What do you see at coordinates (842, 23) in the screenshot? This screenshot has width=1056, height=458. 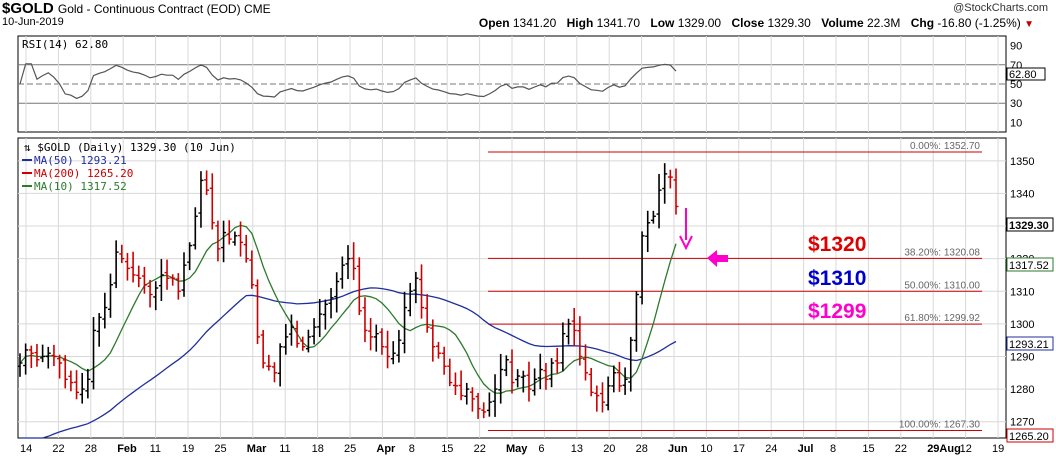 I see `volume-label: Volume` at bounding box center [842, 23].